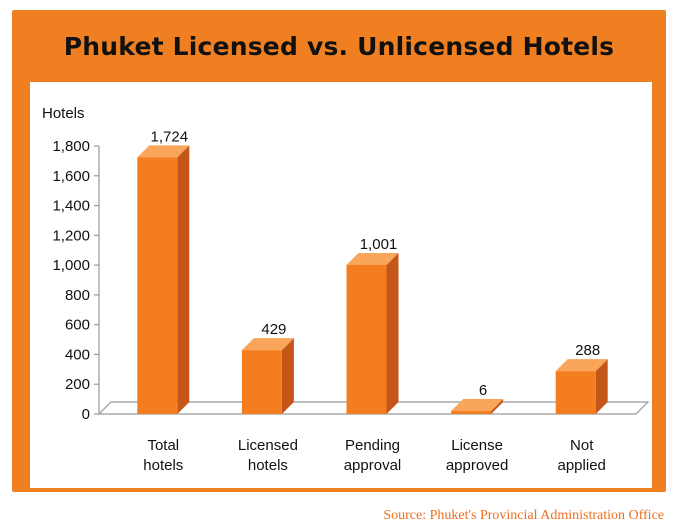 The height and width of the screenshot is (532, 680). I want to click on x-tick-label-1-0: Licensed, so click(268, 445).